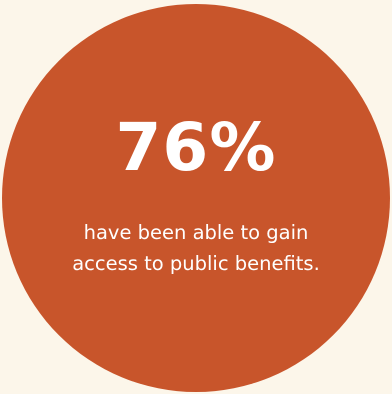 The height and width of the screenshot is (394, 392). What do you see at coordinates (196, 232) in the screenshot?
I see `caption-line-1: have been able to gain` at bounding box center [196, 232].